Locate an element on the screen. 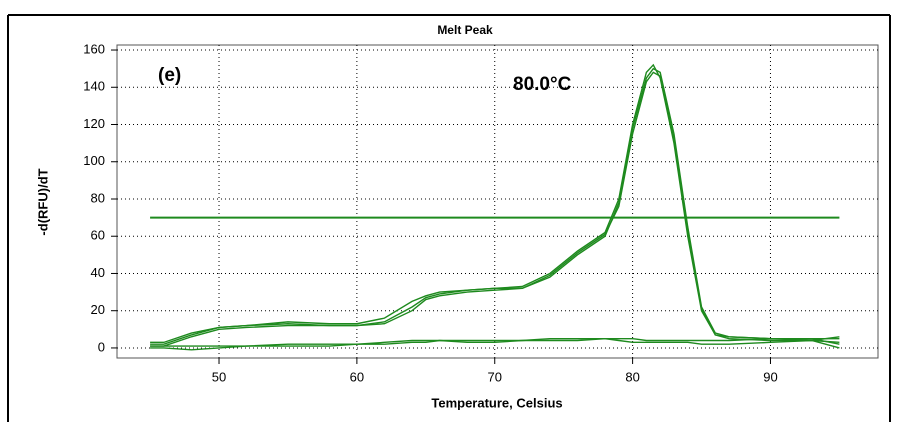 The width and height of the screenshot is (898, 422). x-axis-label: Temperature, Celsius is located at coordinates (496, 402).